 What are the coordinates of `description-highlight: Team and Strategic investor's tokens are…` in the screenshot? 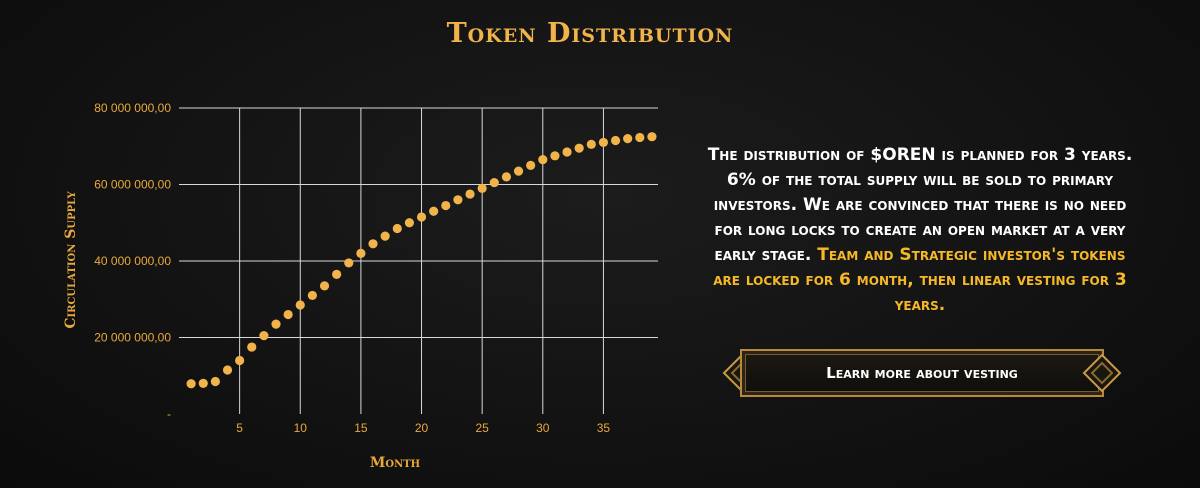 It's located at (920, 280).